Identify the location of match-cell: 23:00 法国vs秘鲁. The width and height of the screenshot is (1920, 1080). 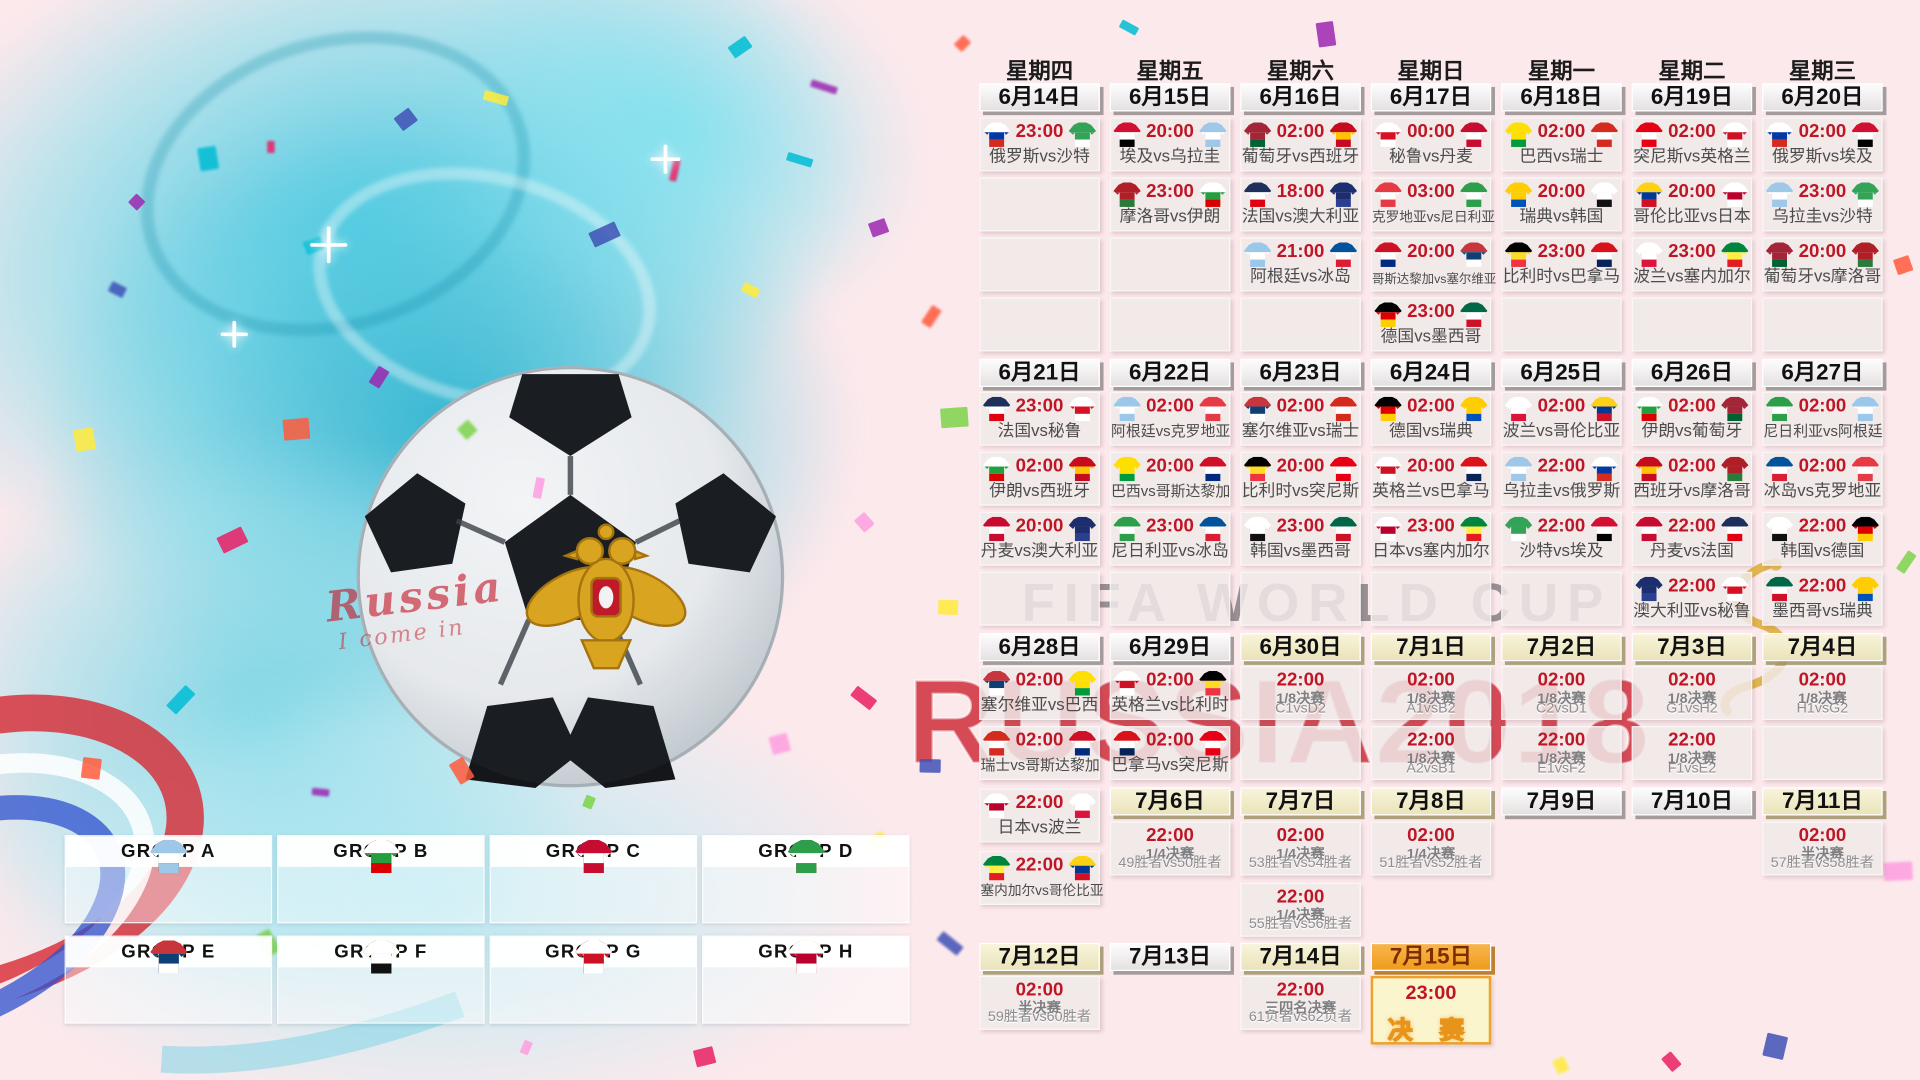
(1039, 418).